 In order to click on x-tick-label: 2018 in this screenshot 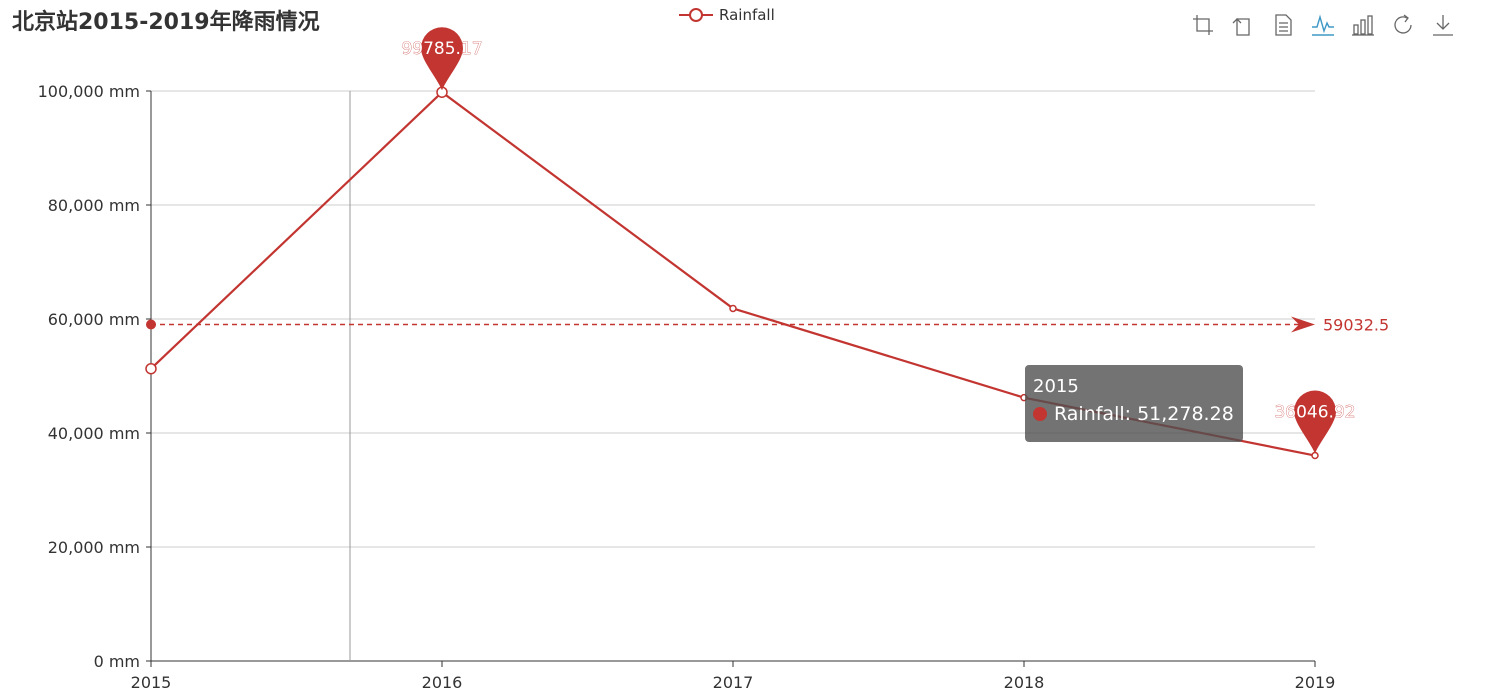, I will do `click(1024, 682)`.